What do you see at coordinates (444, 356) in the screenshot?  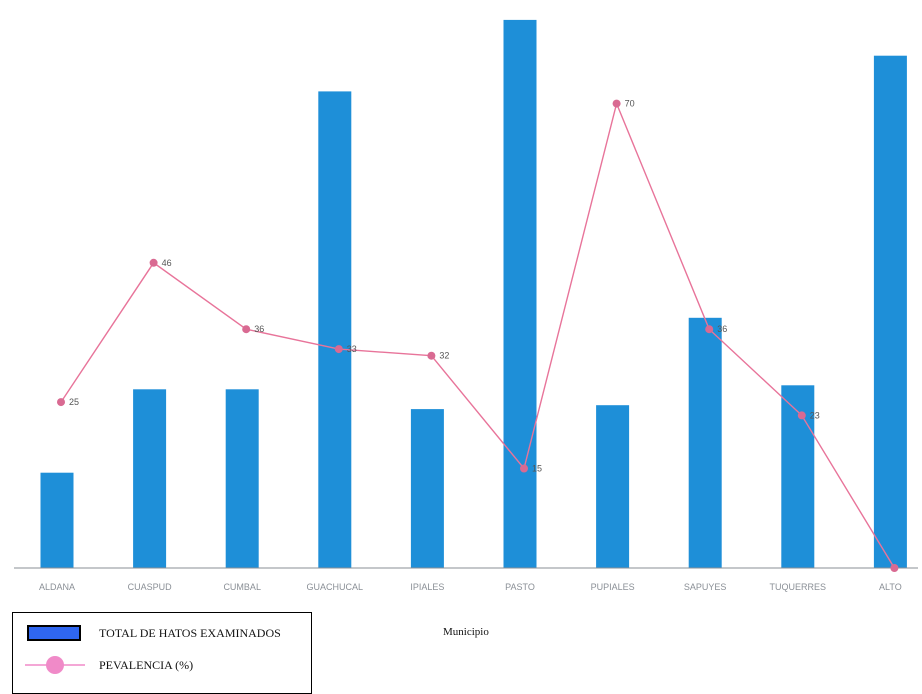 I see `prevalence-label-ipiales: 32` at bounding box center [444, 356].